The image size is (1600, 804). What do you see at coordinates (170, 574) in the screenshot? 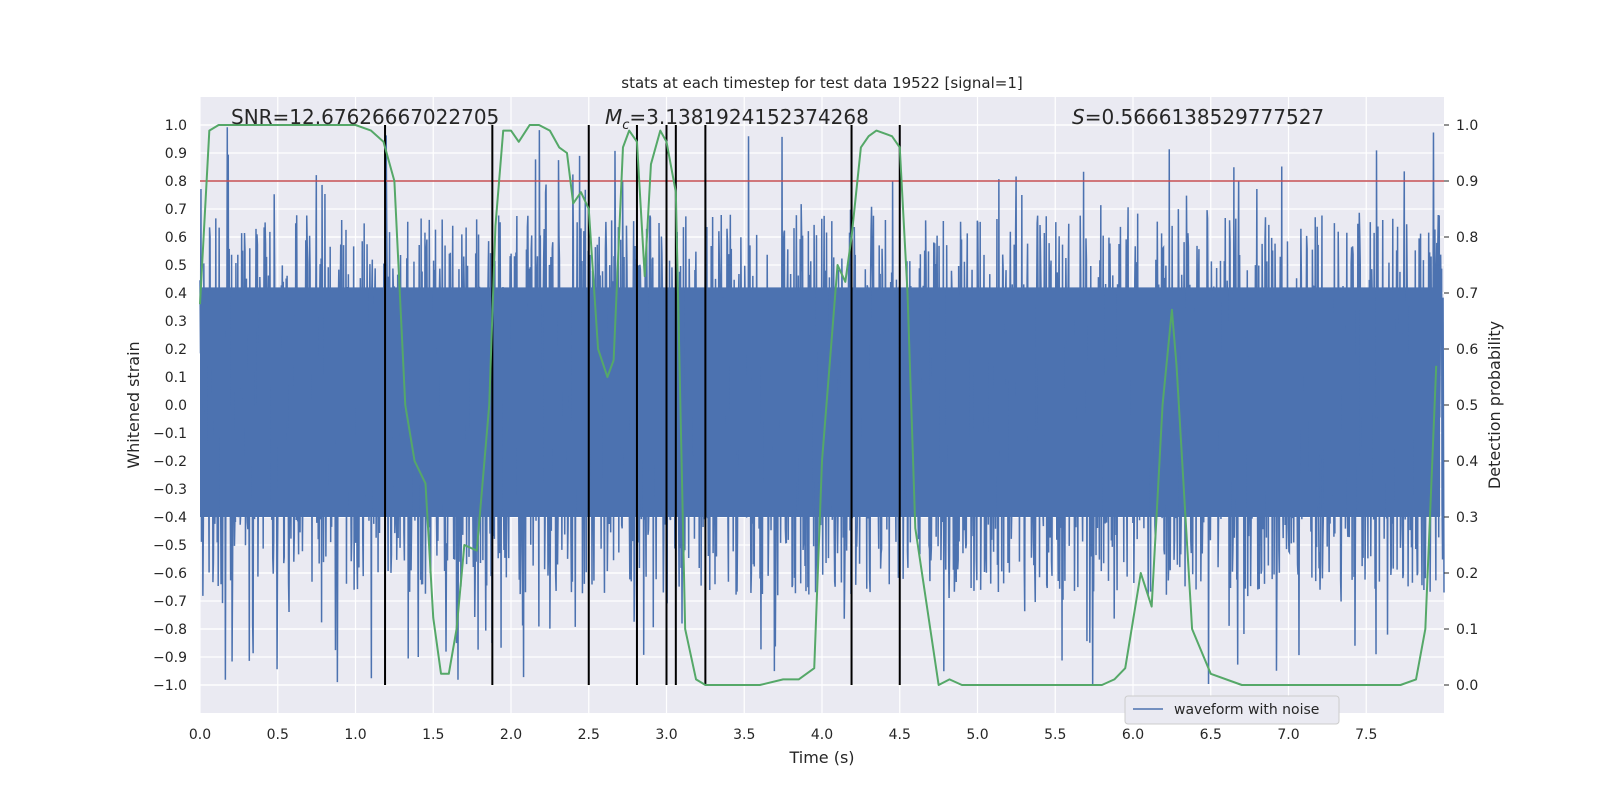
I see `y-left-tick-label: −0.6` at bounding box center [170, 574].